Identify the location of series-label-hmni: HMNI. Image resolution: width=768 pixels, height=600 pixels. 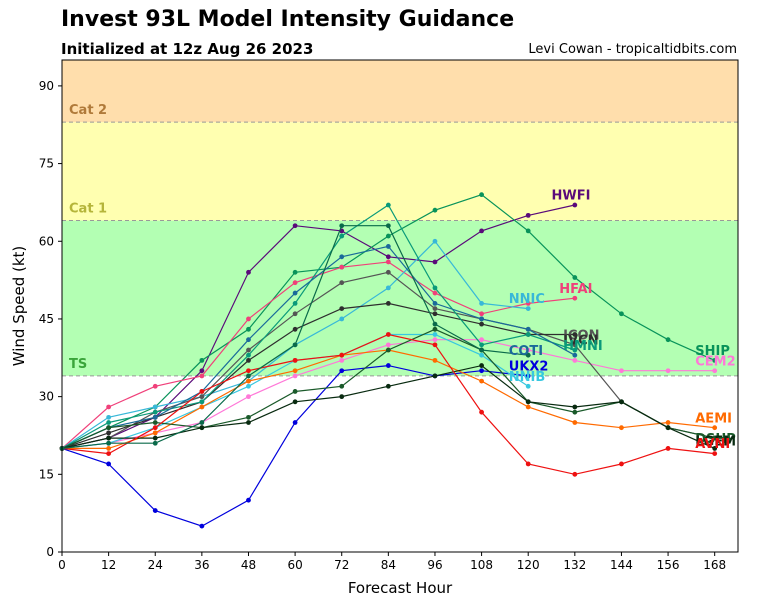
(583, 346).